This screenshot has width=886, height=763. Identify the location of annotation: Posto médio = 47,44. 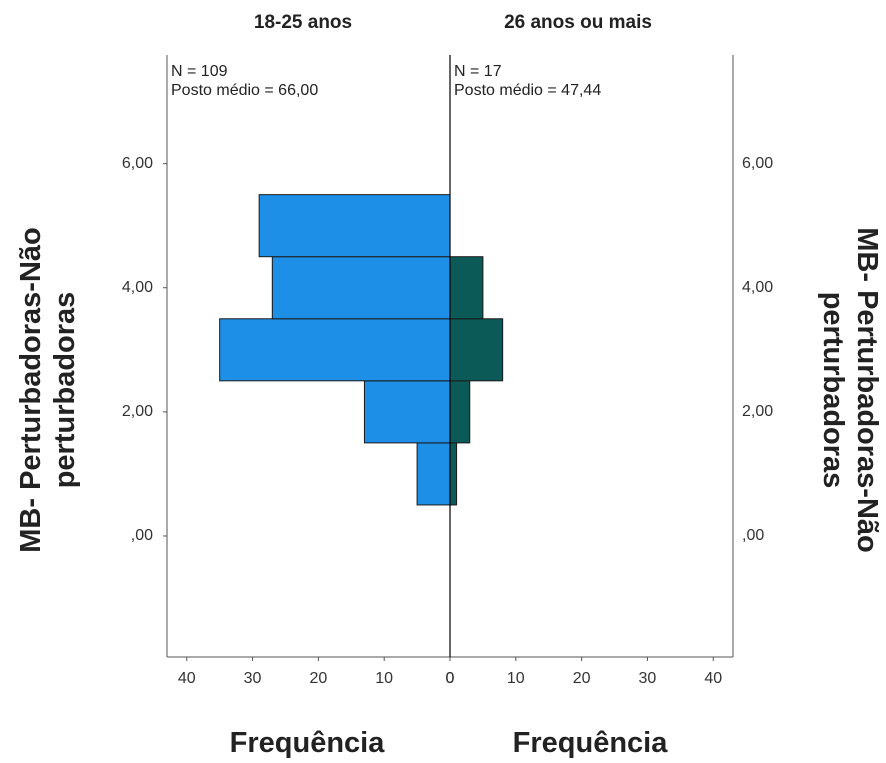
(527, 90).